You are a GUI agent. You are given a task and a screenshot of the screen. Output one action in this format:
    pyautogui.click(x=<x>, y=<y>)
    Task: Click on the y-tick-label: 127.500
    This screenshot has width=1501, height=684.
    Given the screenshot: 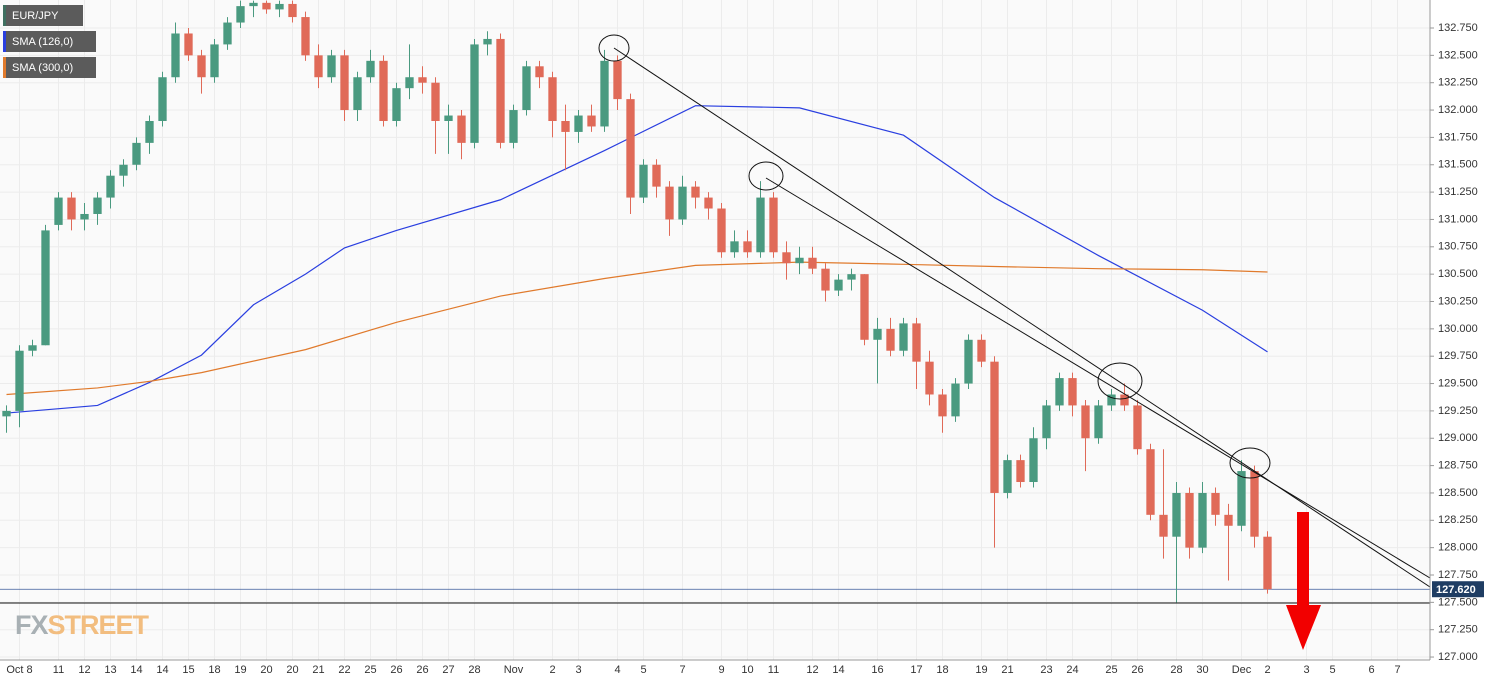 What is the action you would take?
    pyautogui.click(x=1458, y=602)
    